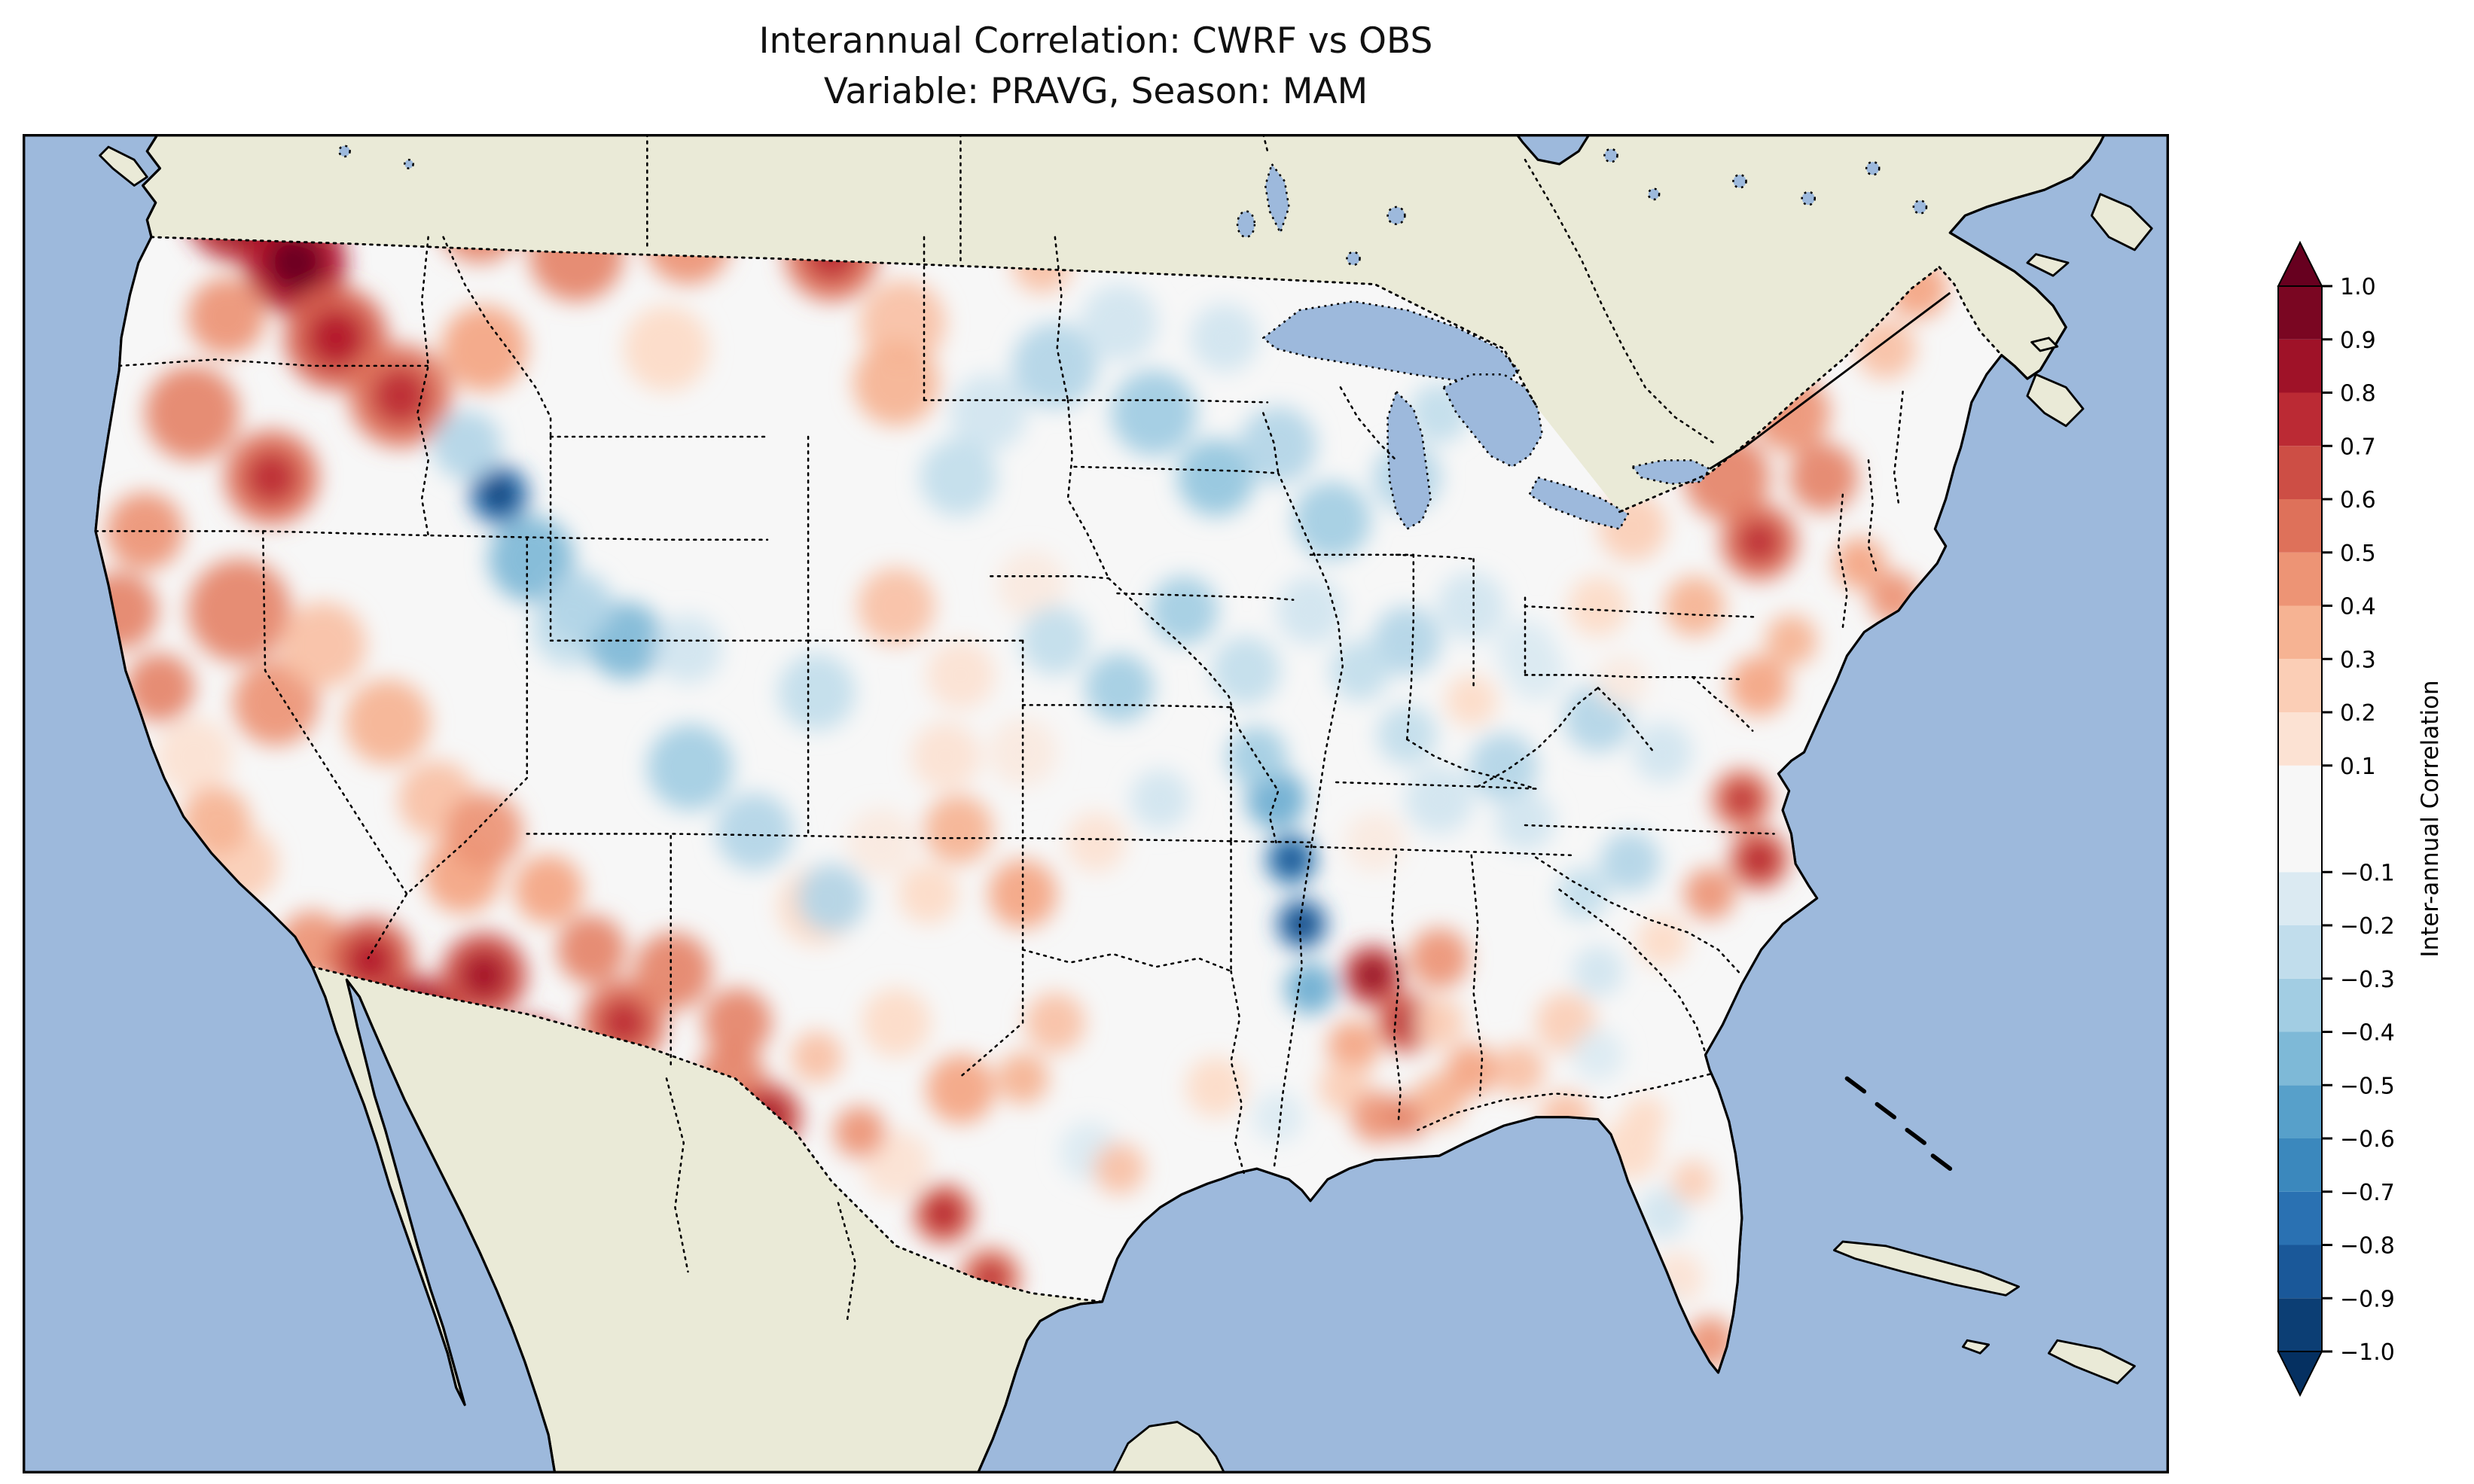 The image size is (2474, 1484). What do you see at coordinates (1620, 301) in the screenshot?
I see `province-border-line` at bounding box center [1620, 301].